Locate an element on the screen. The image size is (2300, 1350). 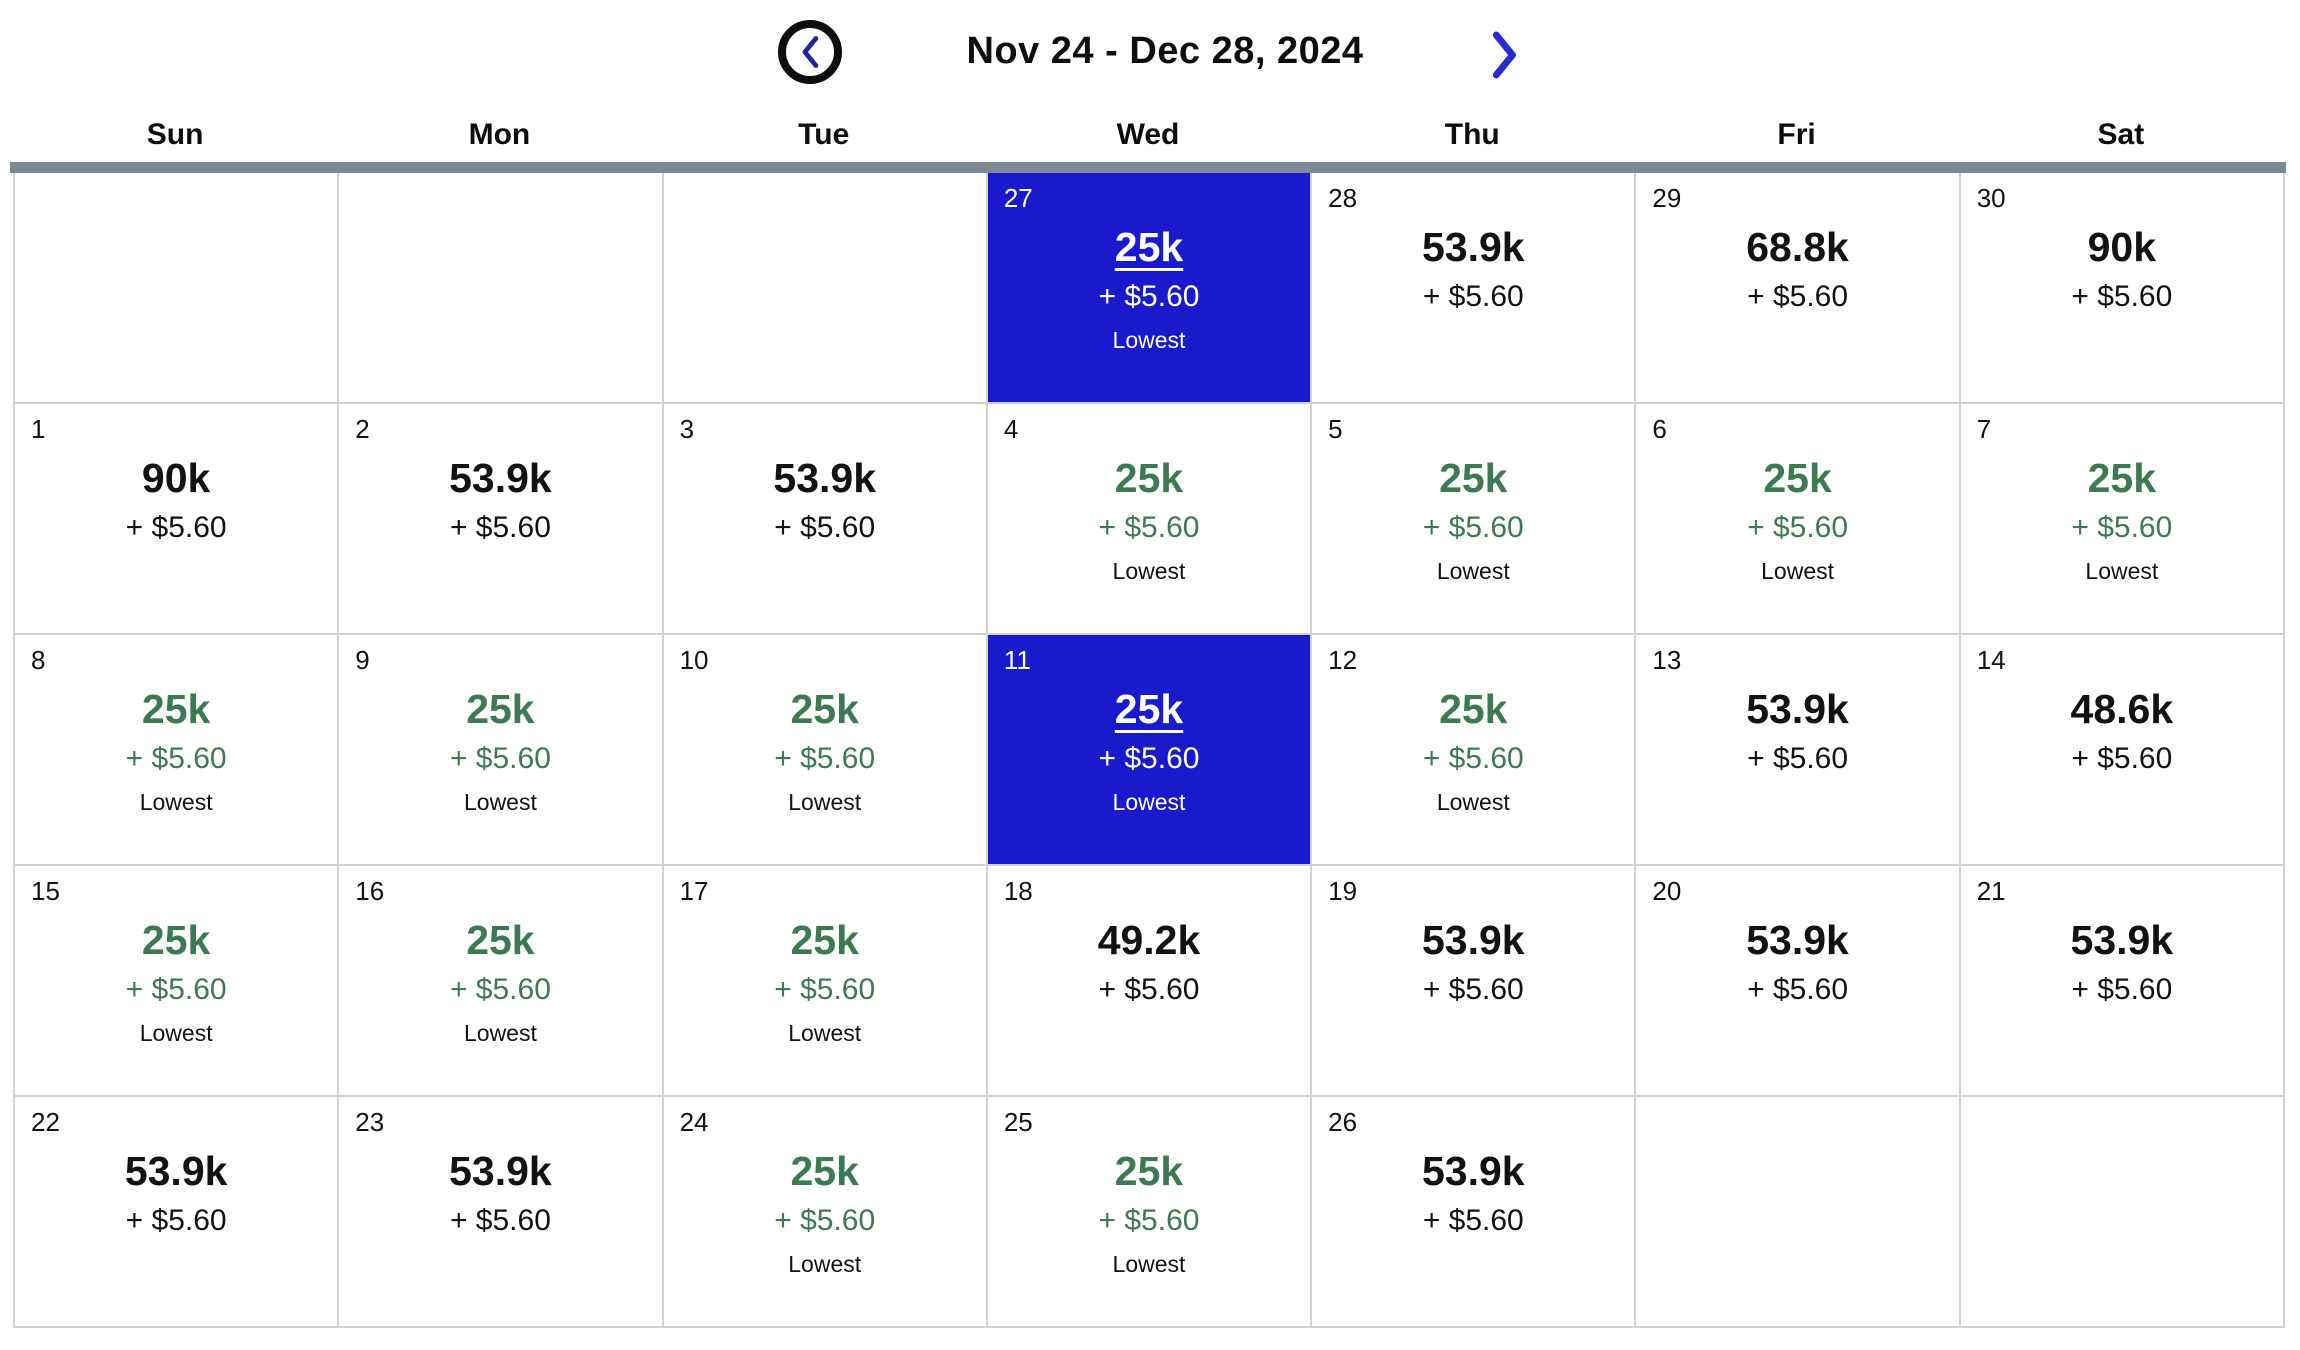
next-range-button is located at coordinates (1505, 55).